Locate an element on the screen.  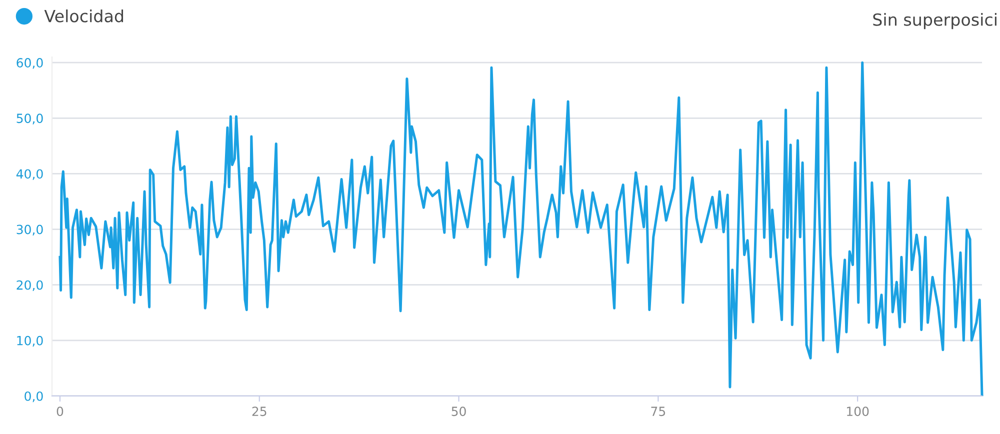
text: Sin superposici is located at coordinates (934, 21).